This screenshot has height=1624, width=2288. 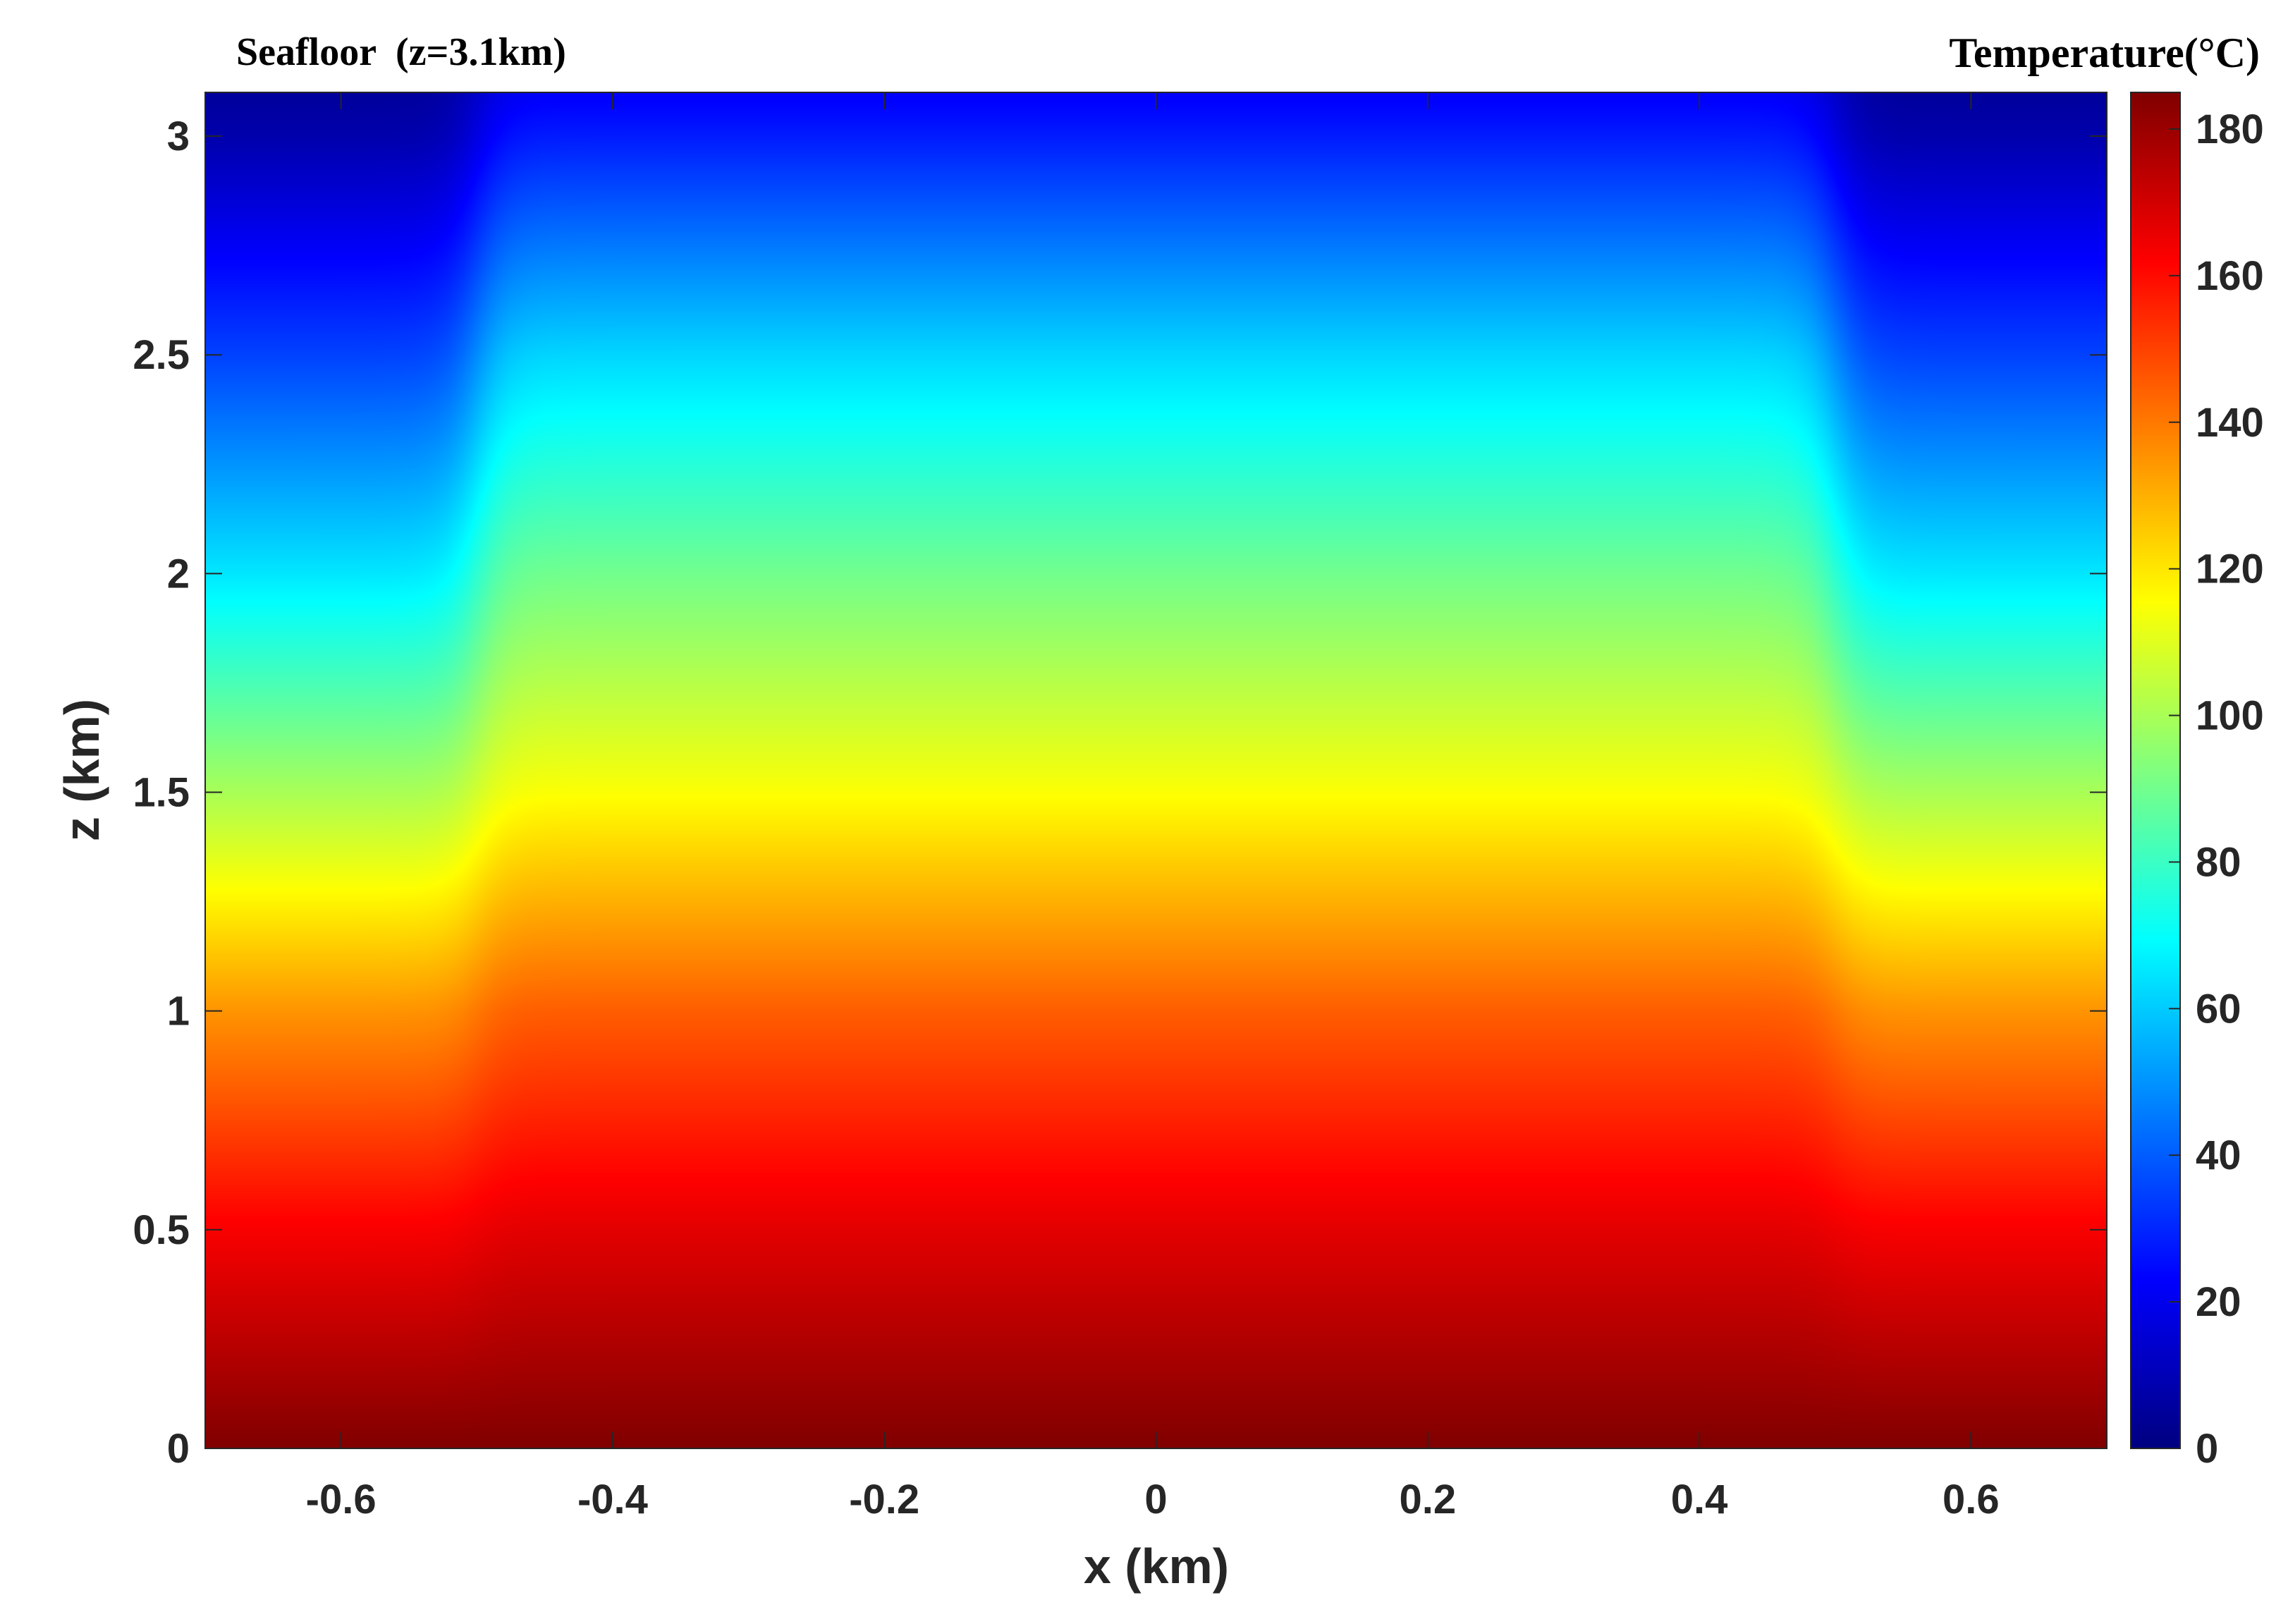 I want to click on colorbar-tick-label: 80, so click(x=2218, y=862).